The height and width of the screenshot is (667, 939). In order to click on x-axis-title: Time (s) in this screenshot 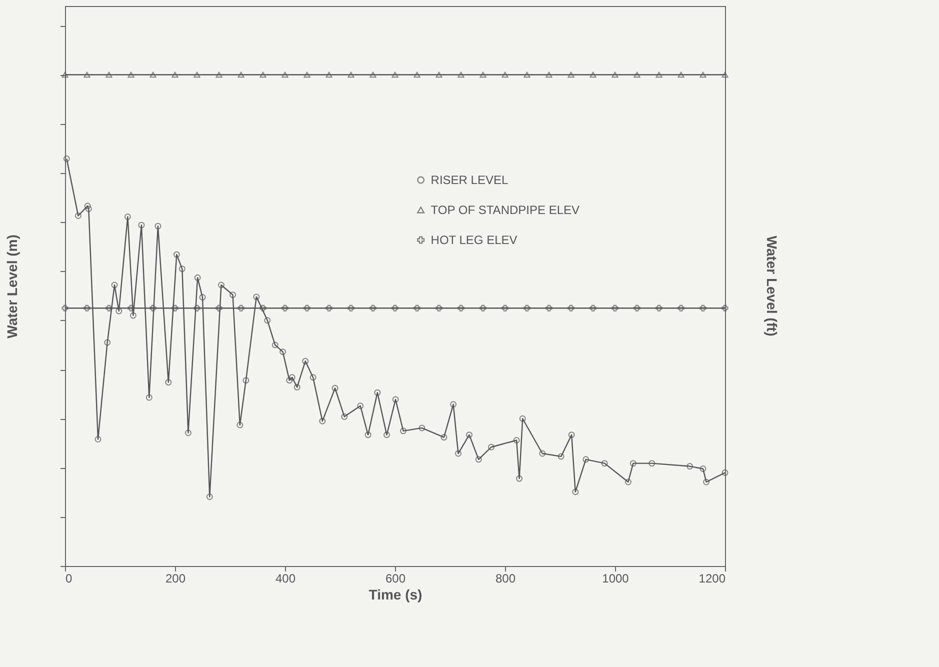, I will do `click(395, 594)`.